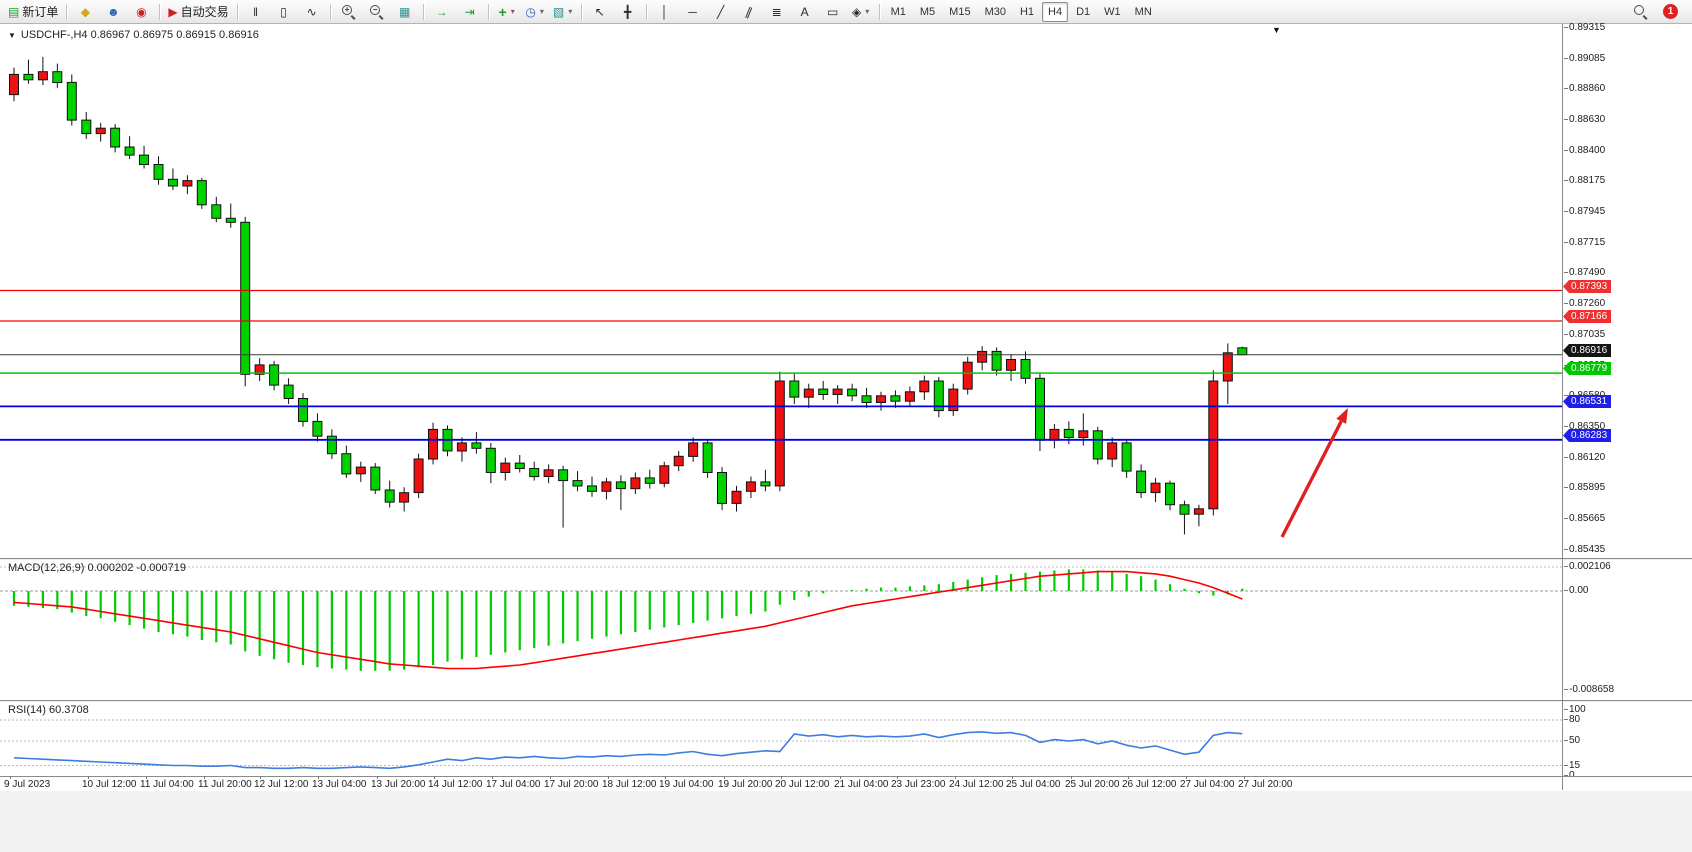  I want to click on arrows-button: ◈ ▾, so click(861, 12).